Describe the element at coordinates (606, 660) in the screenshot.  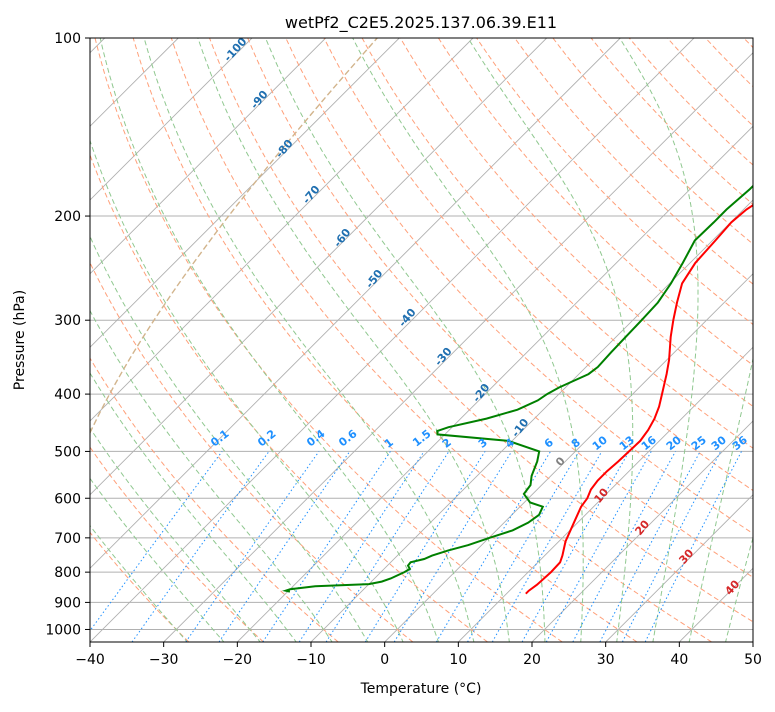
I see `x-tick-label: 30` at that location.